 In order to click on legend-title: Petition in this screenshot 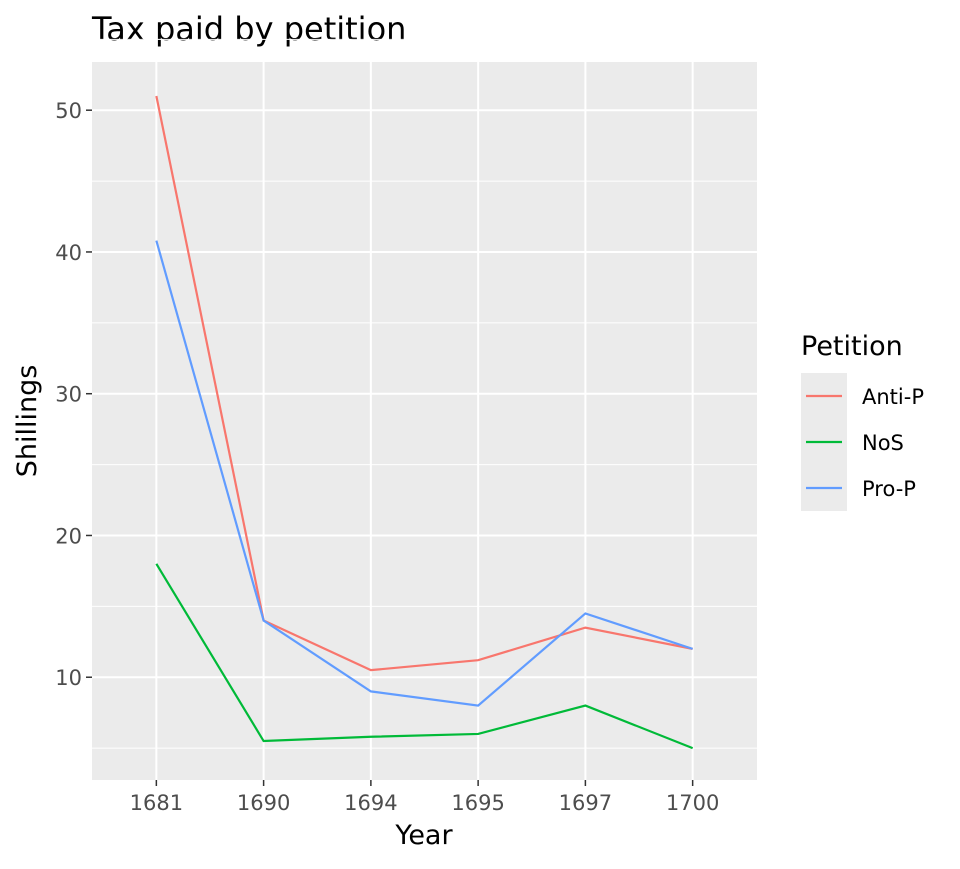, I will do `click(852, 346)`.